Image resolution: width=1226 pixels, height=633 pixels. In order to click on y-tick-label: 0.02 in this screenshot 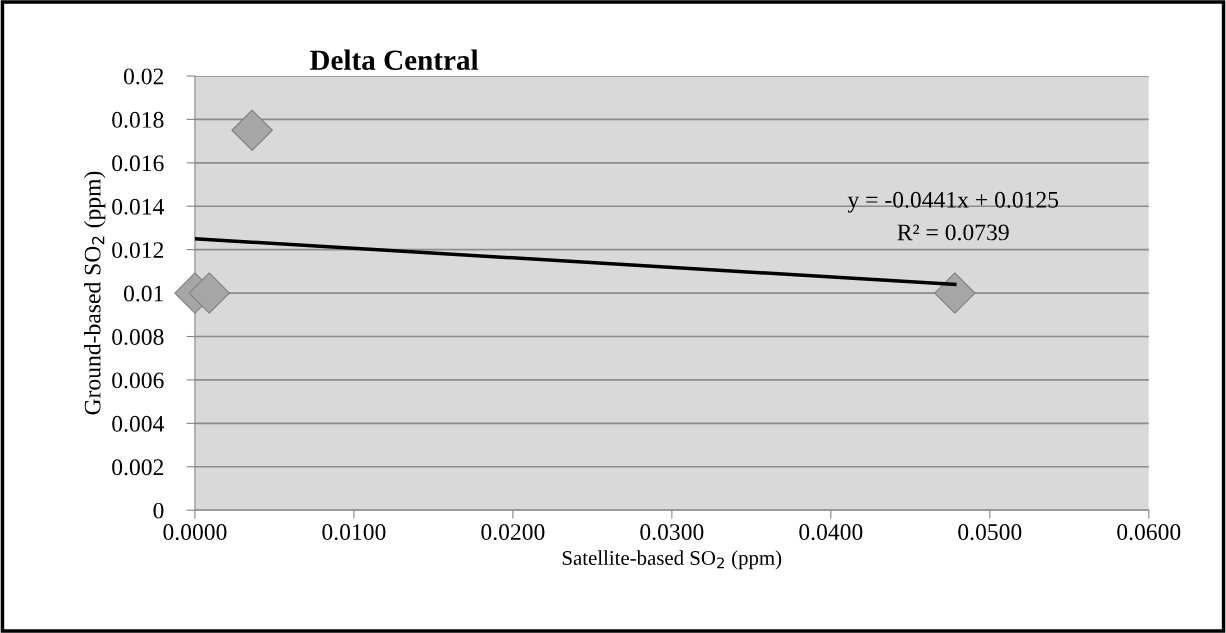, I will do `click(143, 76)`.